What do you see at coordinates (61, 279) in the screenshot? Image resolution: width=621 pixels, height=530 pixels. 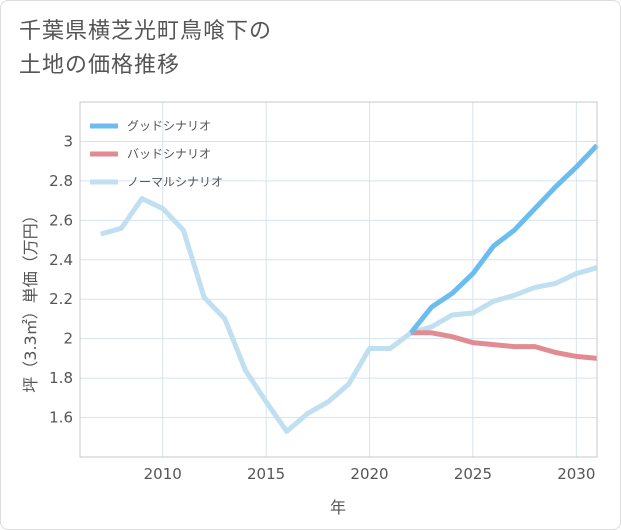 I see `y-tick-labels: 1.6 1.8 2 2.2 2.4 2.6 2.8 3` at bounding box center [61, 279].